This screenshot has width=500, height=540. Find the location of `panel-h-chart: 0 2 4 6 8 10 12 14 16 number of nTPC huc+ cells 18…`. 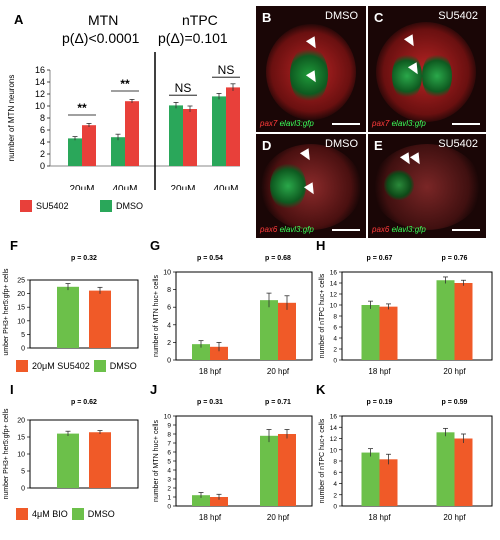

panel-h-chart: 0 2 4 6 8 10 12 14 16 number of nTPC huc+ cells 18… is located at coordinates (406, 315).